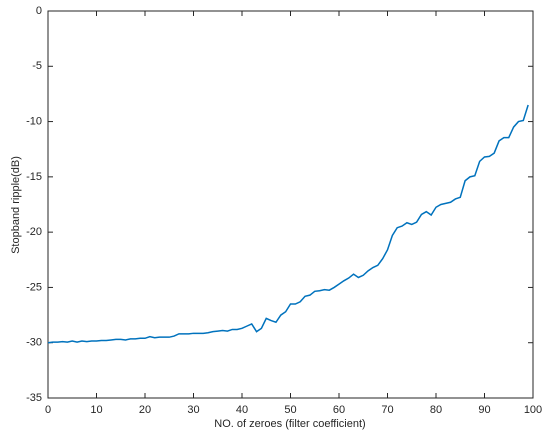 This screenshot has height=440, width=550. Describe the element at coordinates (290, 410) in the screenshot. I see `x-tick-label: 50` at that location.